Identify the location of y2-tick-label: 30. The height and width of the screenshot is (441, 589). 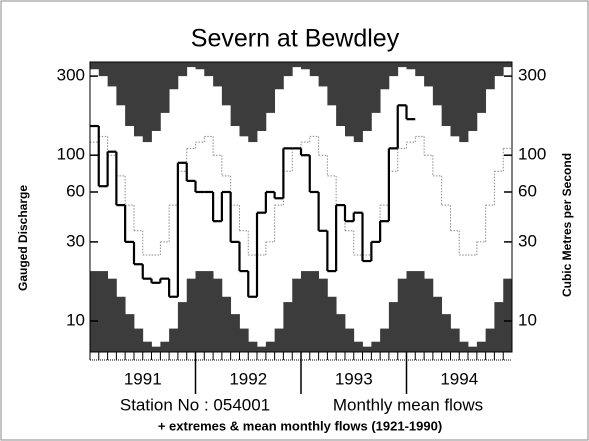
(527, 240).